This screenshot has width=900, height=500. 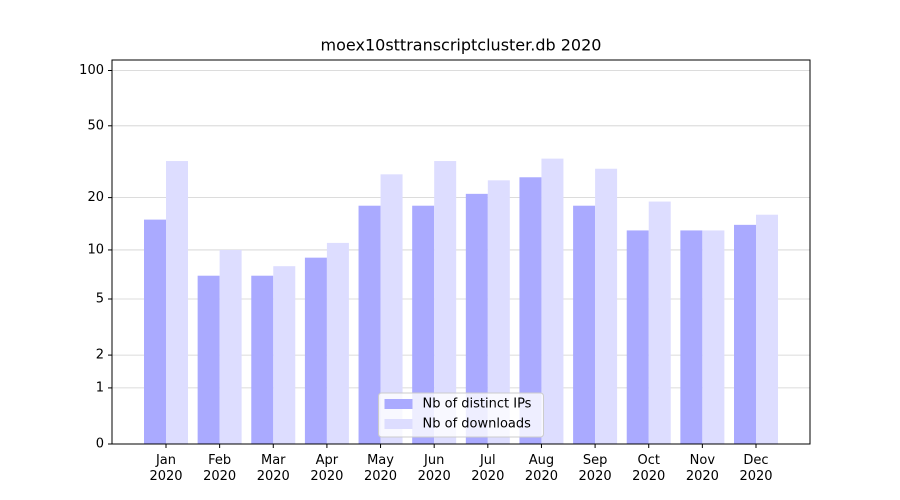 I want to click on legend-frame, so click(x=461, y=415).